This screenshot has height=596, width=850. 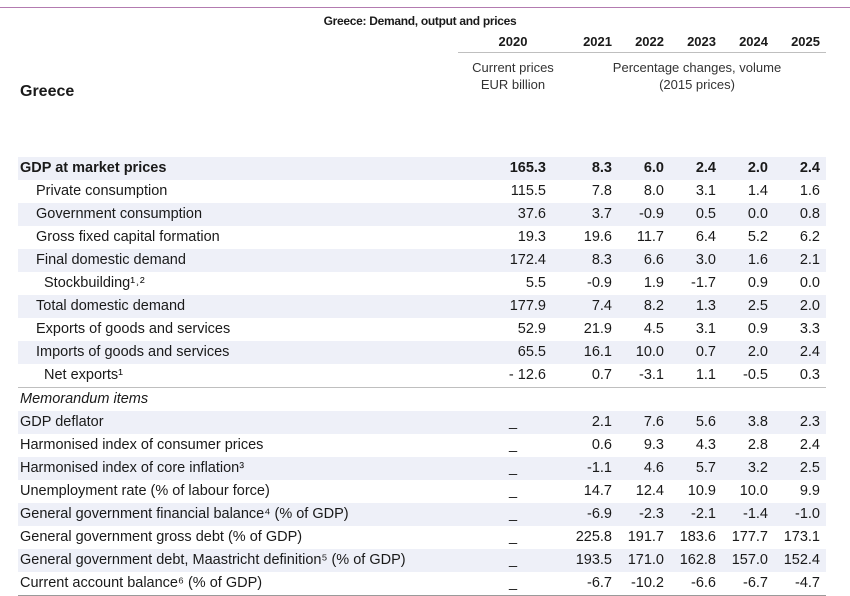 What do you see at coordinates (83, 375) in the screenshot?
I see `row-label: Net exports¹` at bounding box center [83, 375].